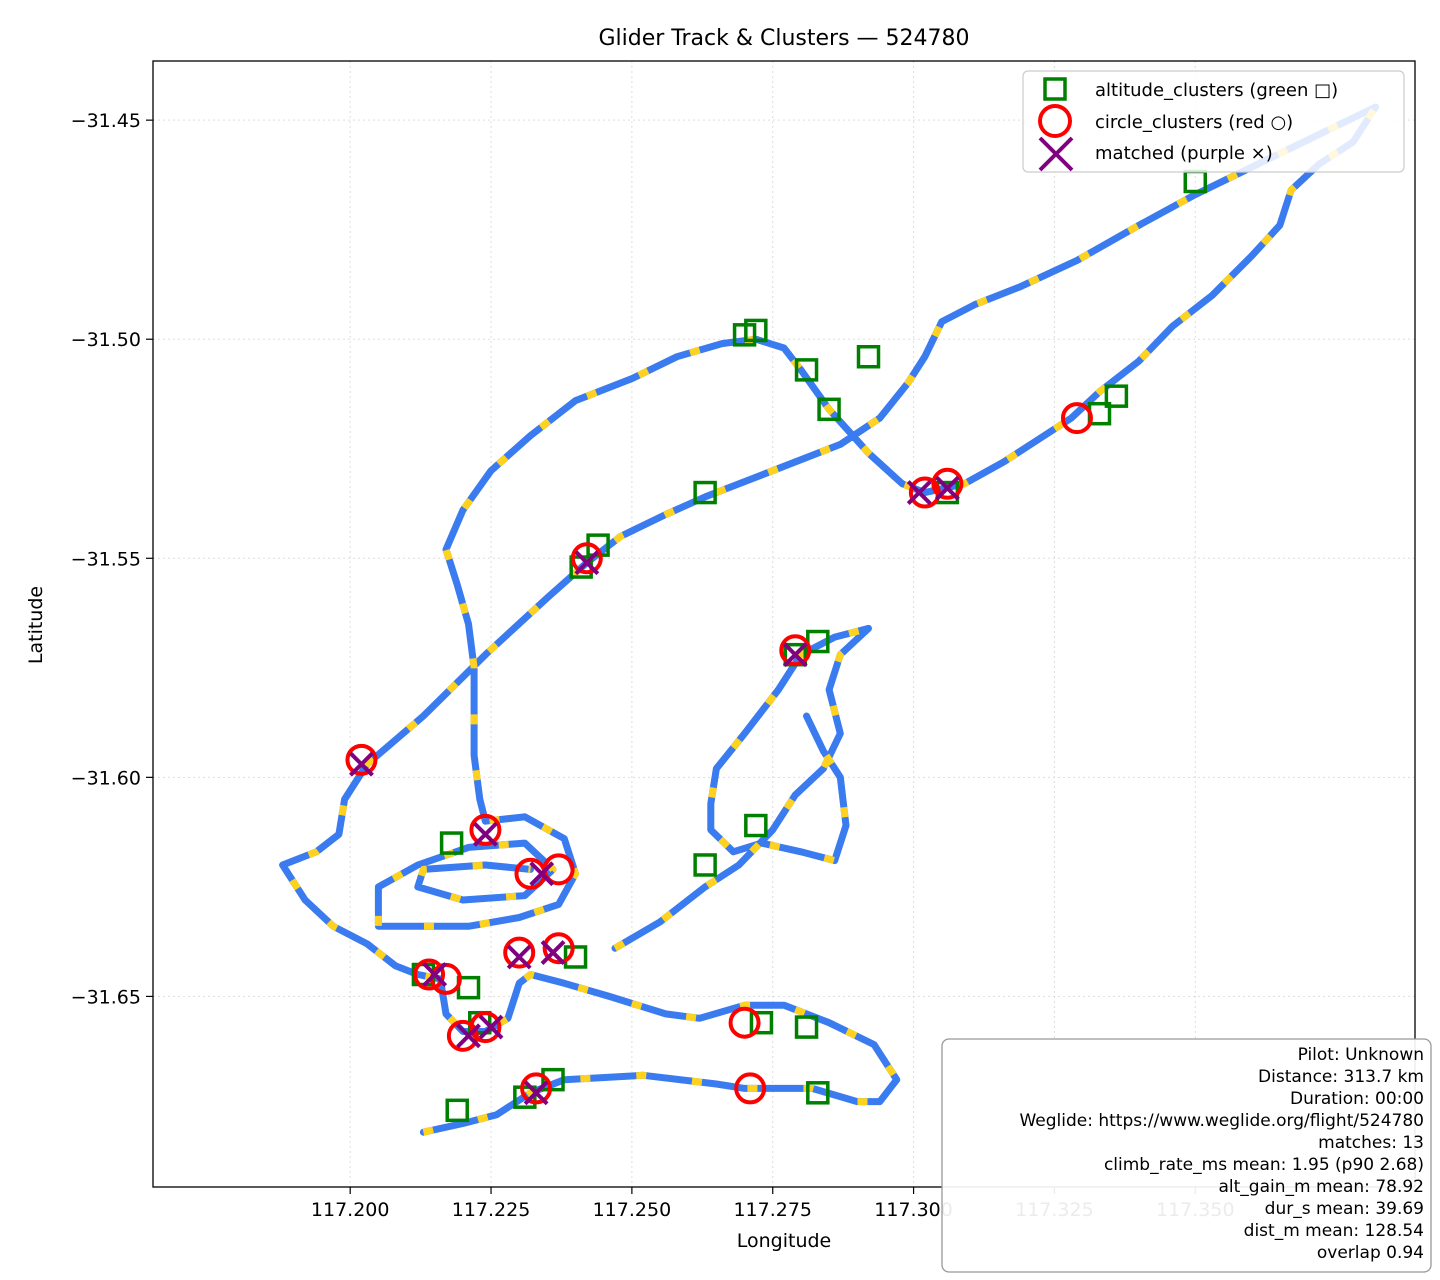 Image resolution: width=1440 pixels, height=1280 pixels. Describe the element at coordinates (350, 1210) in the screenshot. I see `x-tick-label: 117.200` at that location.